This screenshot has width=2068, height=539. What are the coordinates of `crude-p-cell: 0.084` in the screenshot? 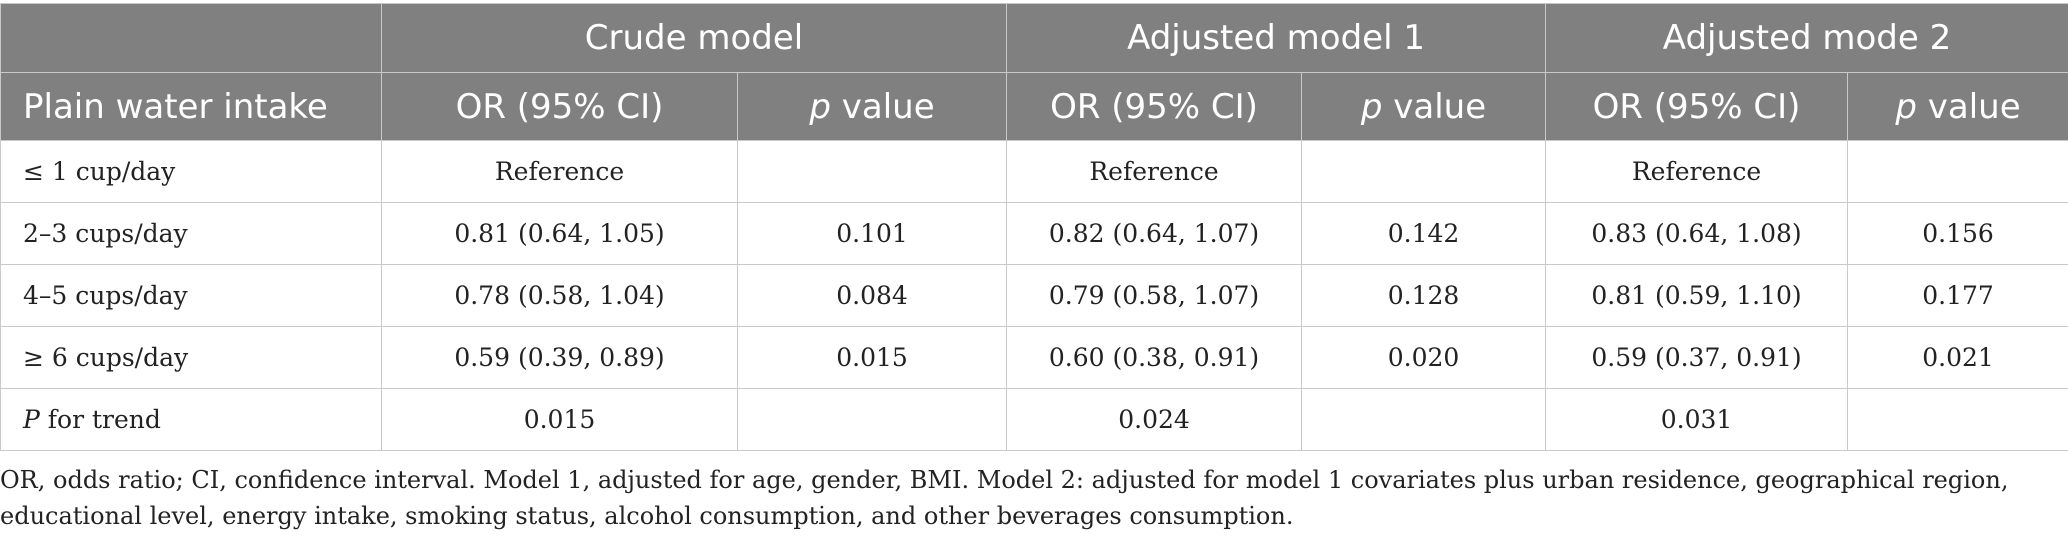 It's located at (872, 295).